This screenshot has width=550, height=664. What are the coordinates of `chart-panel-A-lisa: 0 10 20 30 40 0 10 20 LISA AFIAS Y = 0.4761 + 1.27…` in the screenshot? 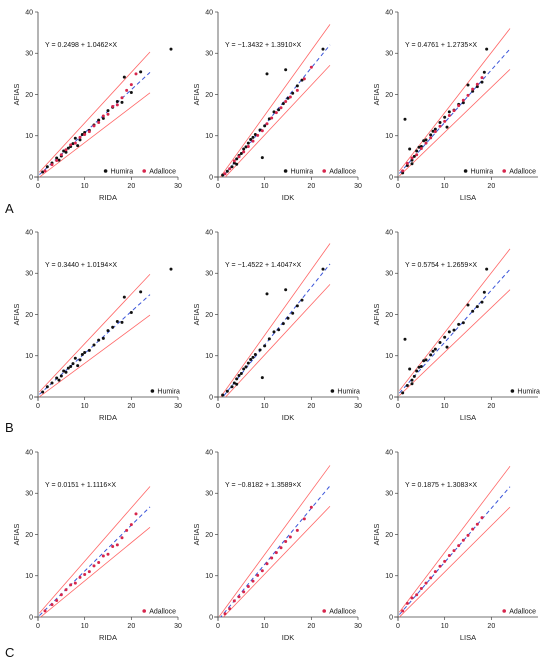 It's located at (455, 105).